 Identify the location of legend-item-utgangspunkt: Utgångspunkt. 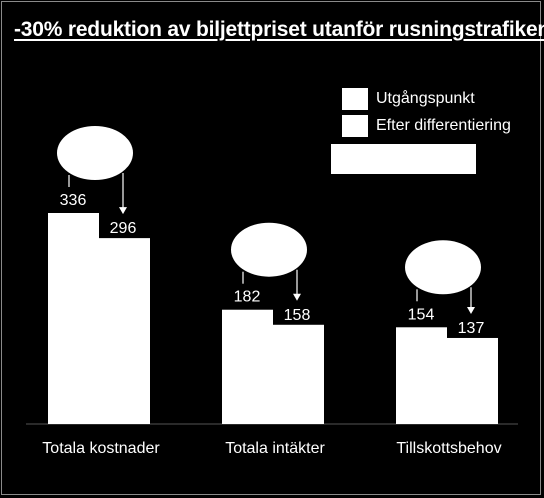
(408, 99).